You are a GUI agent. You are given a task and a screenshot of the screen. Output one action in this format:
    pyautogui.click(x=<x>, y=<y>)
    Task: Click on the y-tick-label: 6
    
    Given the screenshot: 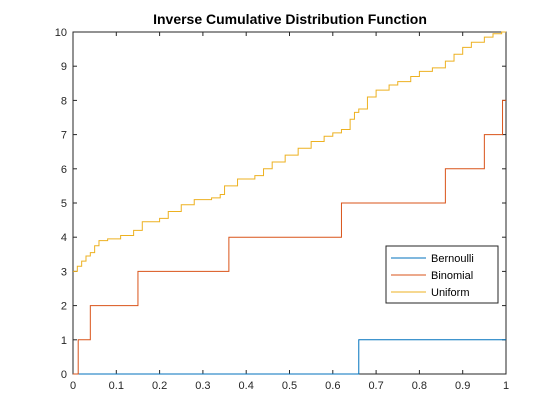 What is the action you would take?
    pyautogui.click(x=64, y=170)
    